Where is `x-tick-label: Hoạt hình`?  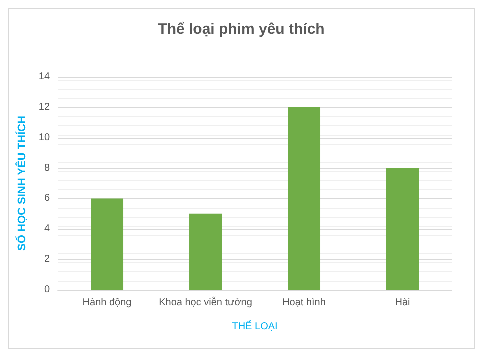
x-tick-label: Hoạt hình is located at coordinates (304, 303).